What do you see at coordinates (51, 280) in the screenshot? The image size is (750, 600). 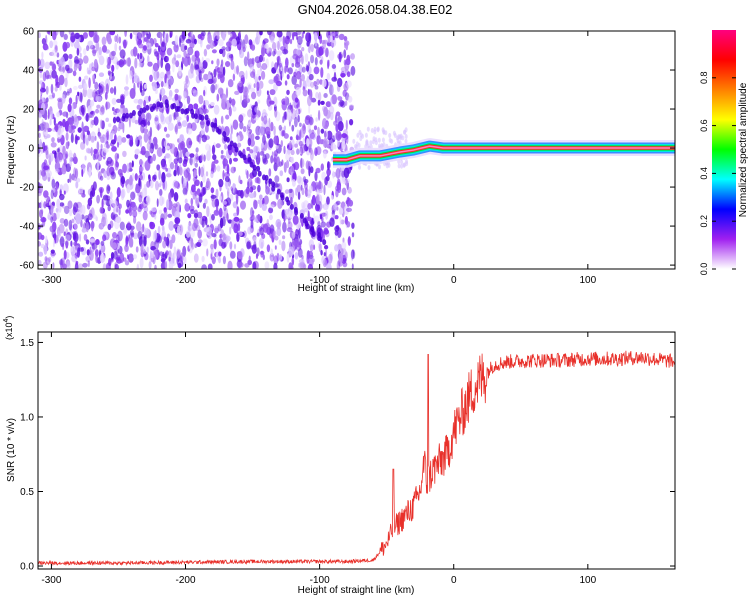 I see `spectrogram-x-tick-label: -300` at bounding box center [51, 280].